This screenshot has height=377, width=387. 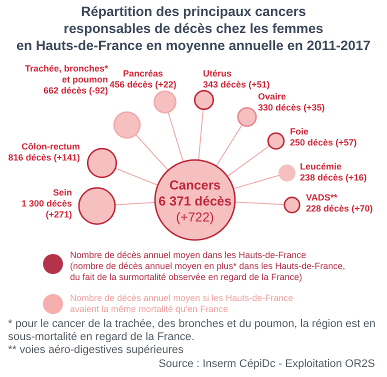 I want to click on data-label: 662 décès (-92), so click(x=75, y=90).